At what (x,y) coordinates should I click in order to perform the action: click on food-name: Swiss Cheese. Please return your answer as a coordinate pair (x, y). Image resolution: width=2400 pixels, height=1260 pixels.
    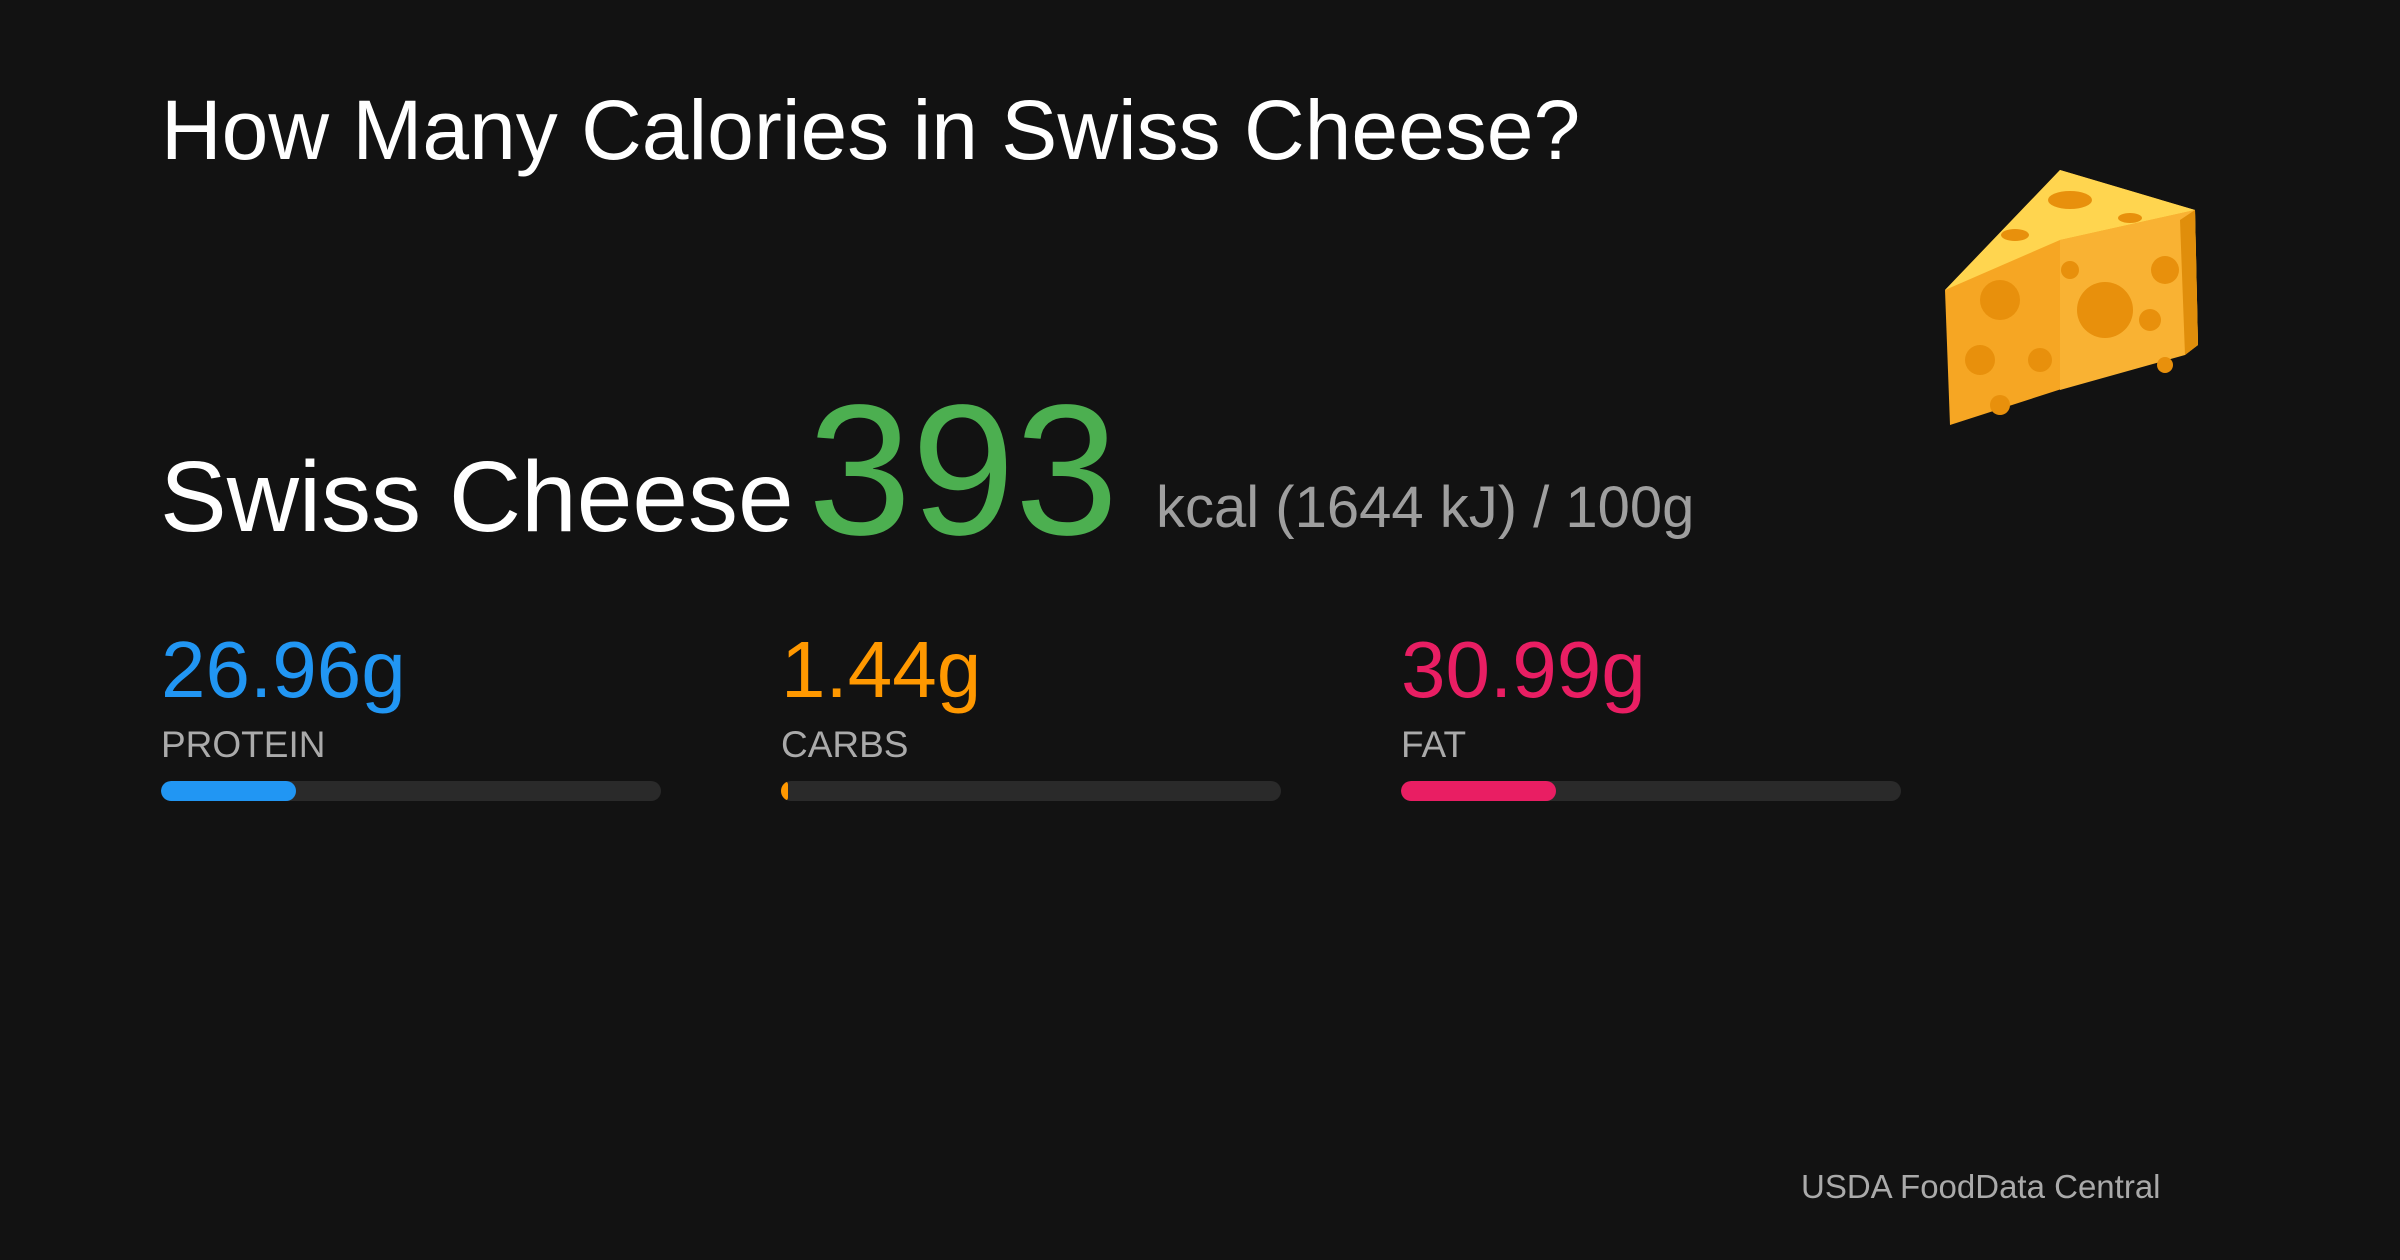
    Looking at the image, I should click on (477, 497).